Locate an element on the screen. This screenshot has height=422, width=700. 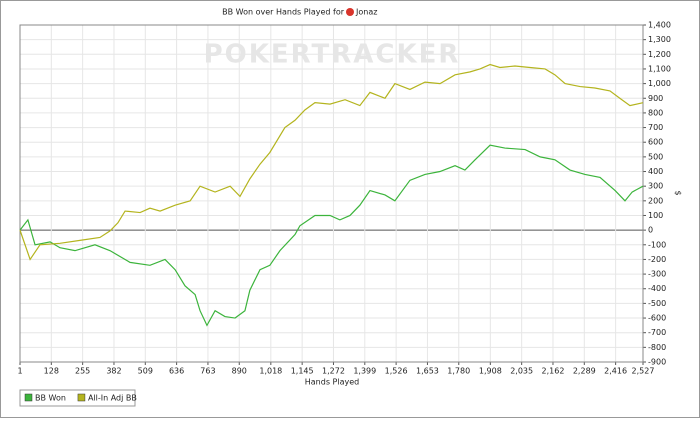
x-tick-label: 2,416 is located at coordinates (615, 371).